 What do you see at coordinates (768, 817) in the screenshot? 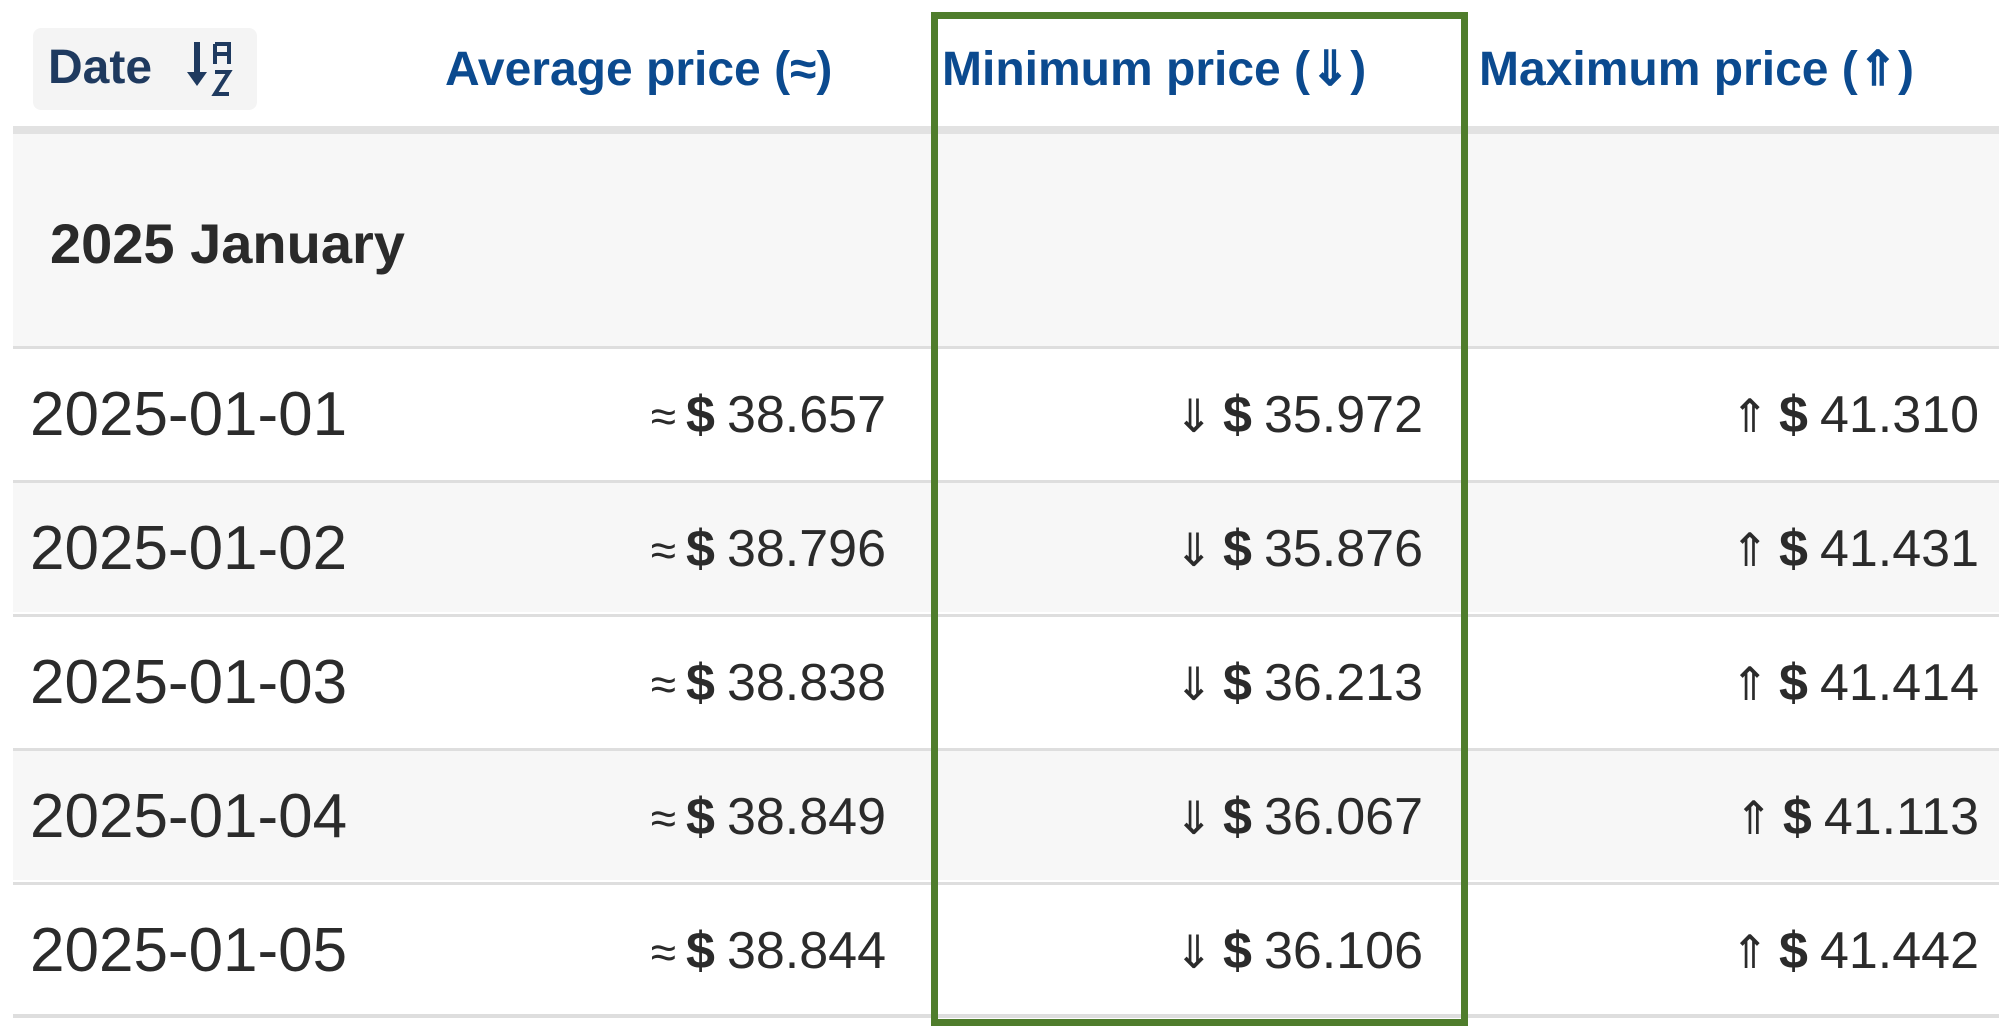
I see `average-price-cell: ≈ $38.849` at bounding box center [768, 817].